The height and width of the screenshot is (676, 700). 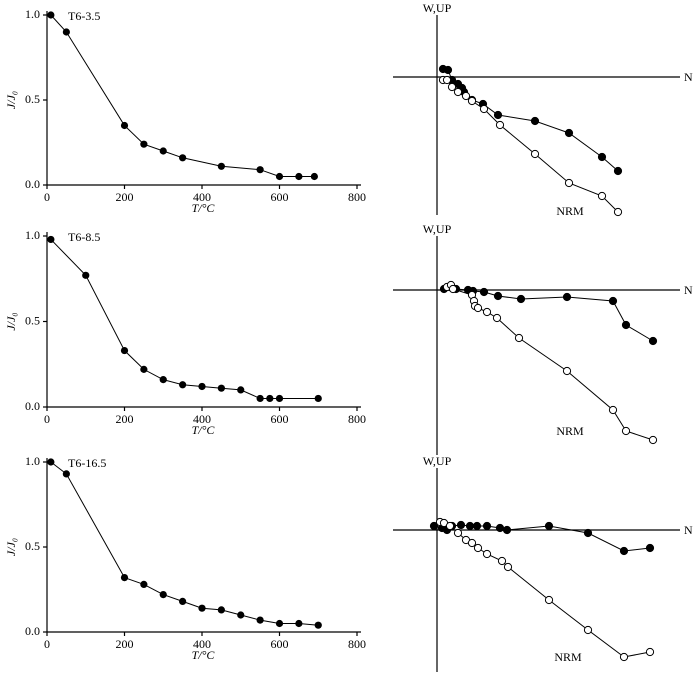 What do you see at coordinates (543, 109) in the screenshot?
I see `zijderveld-panel: W,UP N NRM` at bounding box center [543, 109].